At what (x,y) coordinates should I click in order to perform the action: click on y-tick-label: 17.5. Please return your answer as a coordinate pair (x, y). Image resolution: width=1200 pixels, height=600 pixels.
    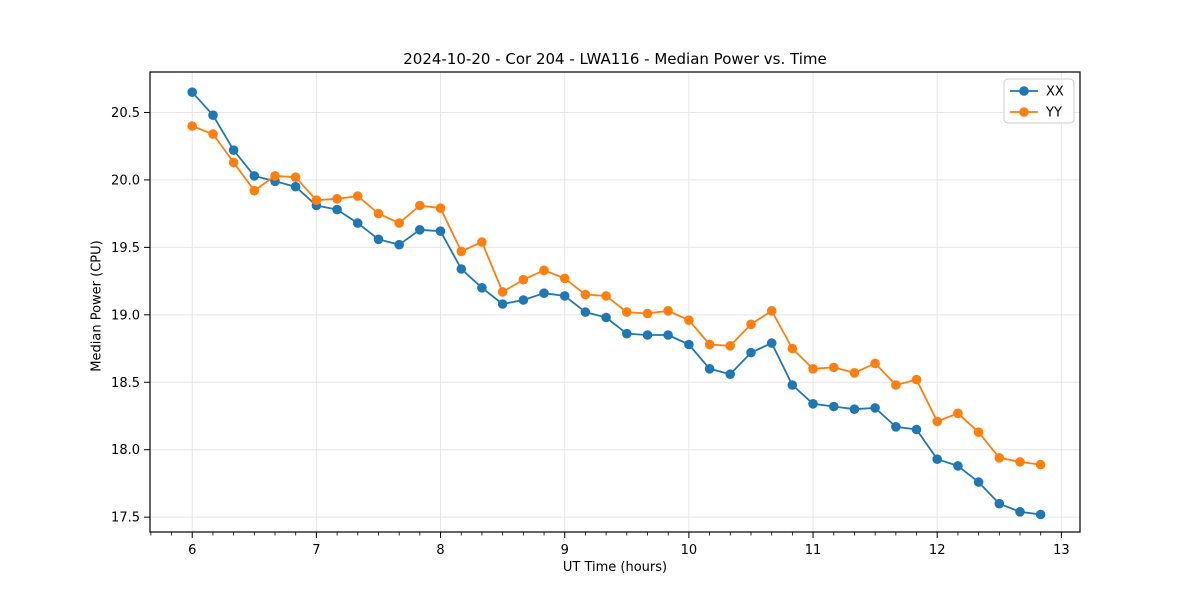
    Looking at the image, I should click on (125, 518).